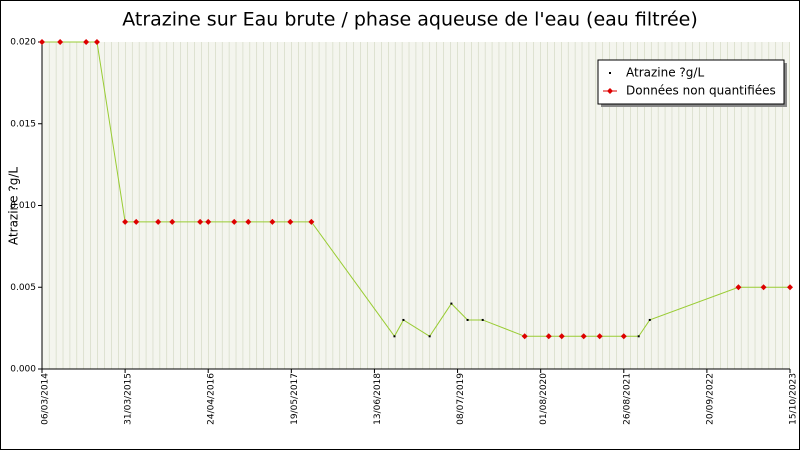 This screenshot has height=450, width=800. What do you see at coordinates (627, 399) in the screenshot?
I see `x-tick-label: 26/08/2021` at bounding box center [627, 399].